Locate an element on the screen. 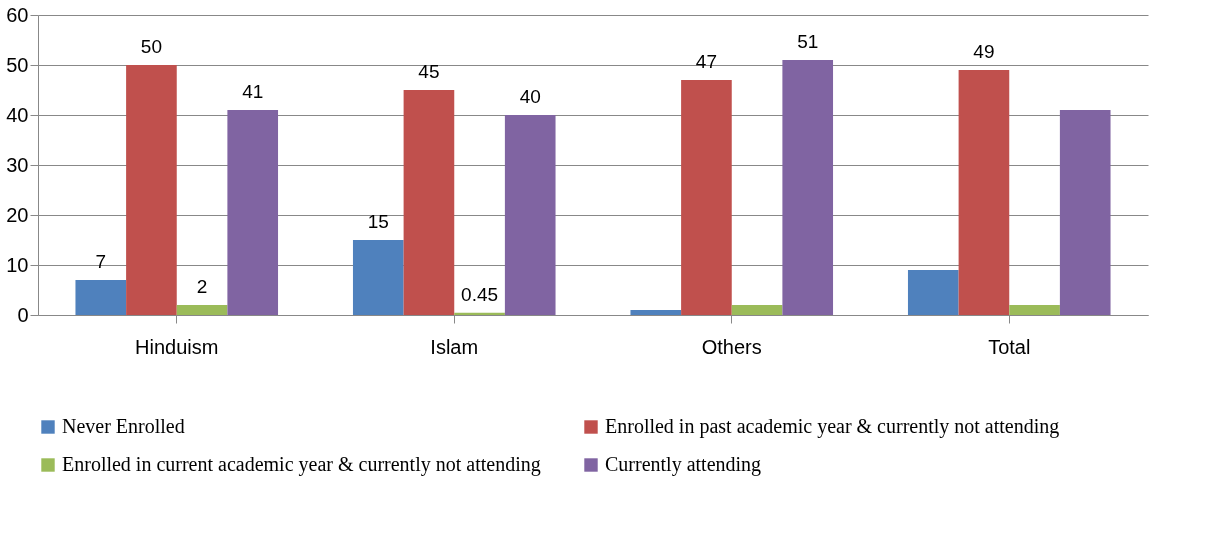  y-tick-label: 0 is located at coordinates (23, 314).